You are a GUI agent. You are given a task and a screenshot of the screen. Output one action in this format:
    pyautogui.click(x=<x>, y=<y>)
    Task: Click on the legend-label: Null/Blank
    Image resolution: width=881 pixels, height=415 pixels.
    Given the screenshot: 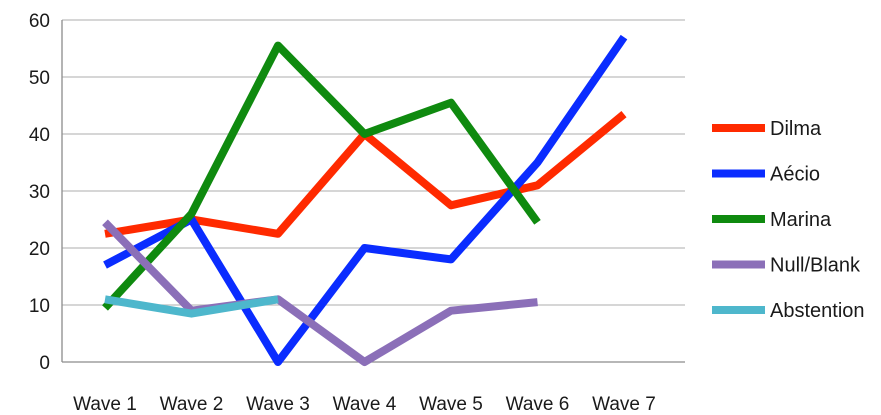 What is the action you would take?
    pyautogui.click(x=815, y=266)
    